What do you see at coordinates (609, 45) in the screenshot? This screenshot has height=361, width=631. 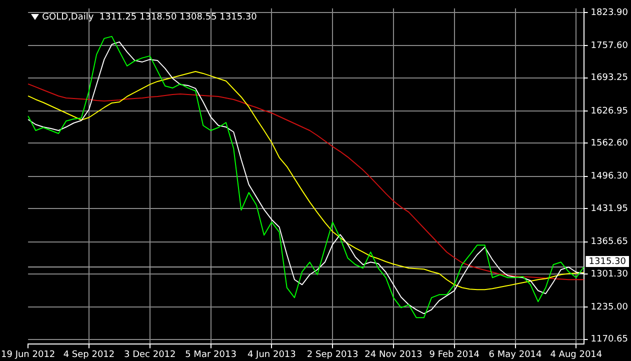 I see `y-tick-label: 1757.60` at bounding box center [609, 45].